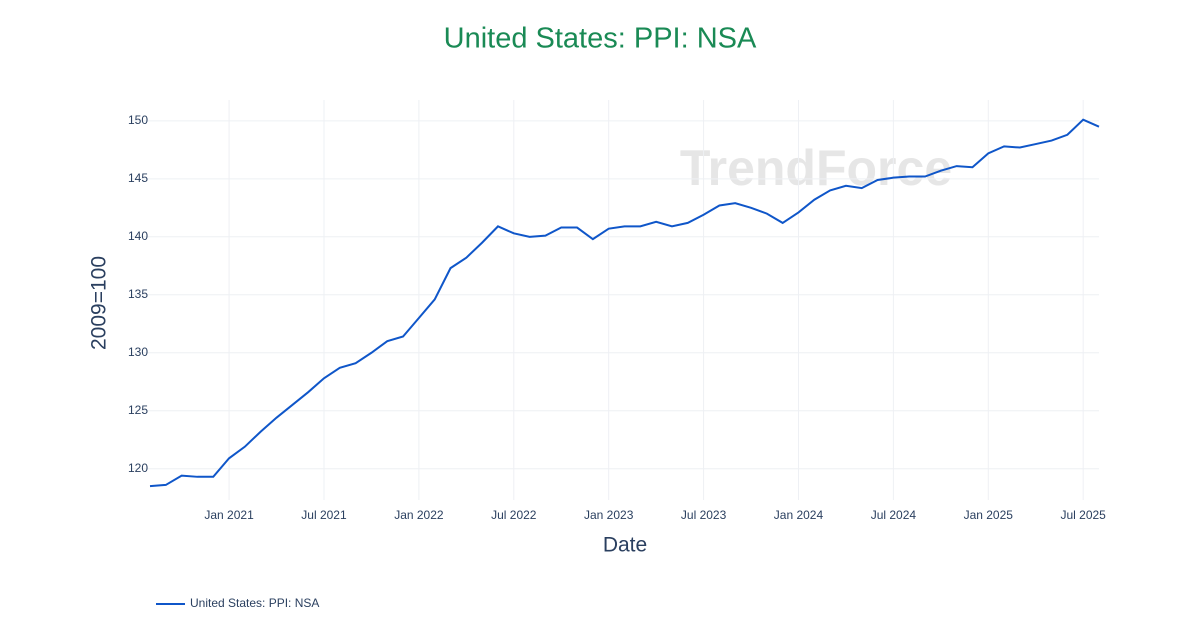 This screenshot has width=1200, height=630. What do you see at coordinates (324, 515) in the screenshot?
I see `x-tick-label: Jul 2021` at bounding box center [324, 515].